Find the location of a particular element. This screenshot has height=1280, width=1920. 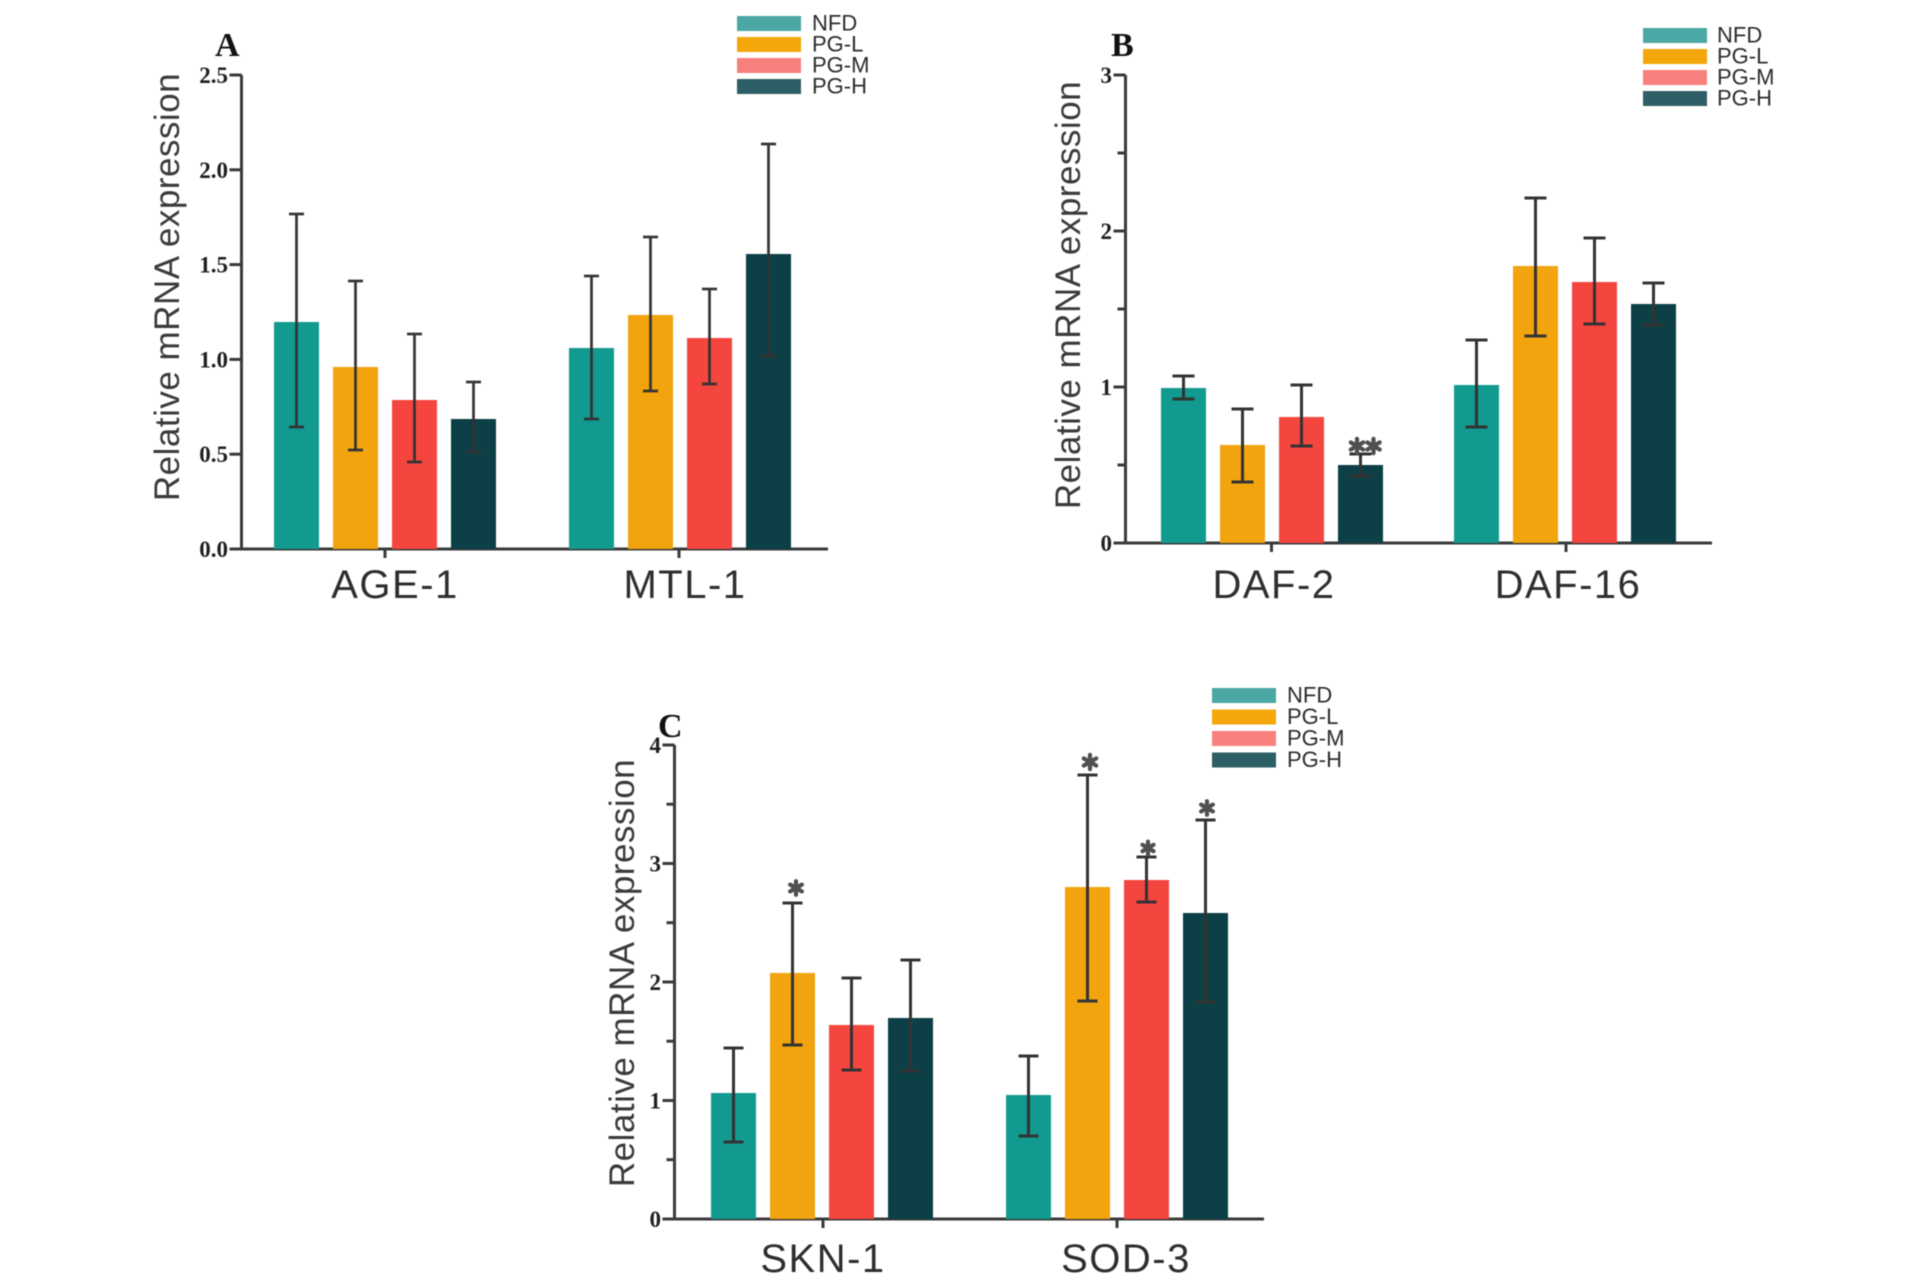

svg-text: MTL-1 is located at coordinates (684, 585).